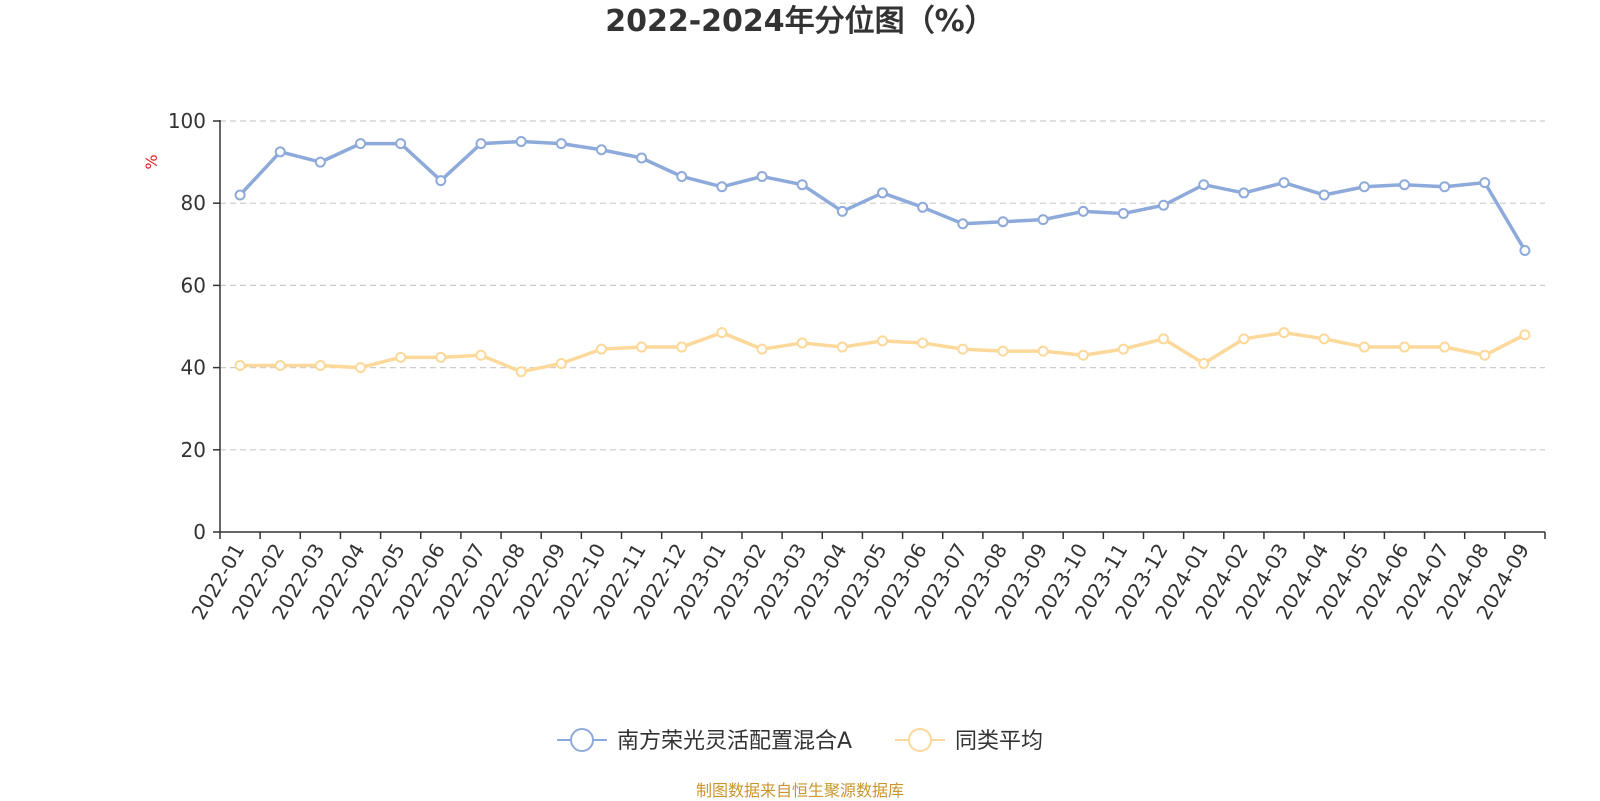 The image size is (1600, 801). I want to click on legend-label: 南方荣光灵活配置混合A, so click(734, 741).